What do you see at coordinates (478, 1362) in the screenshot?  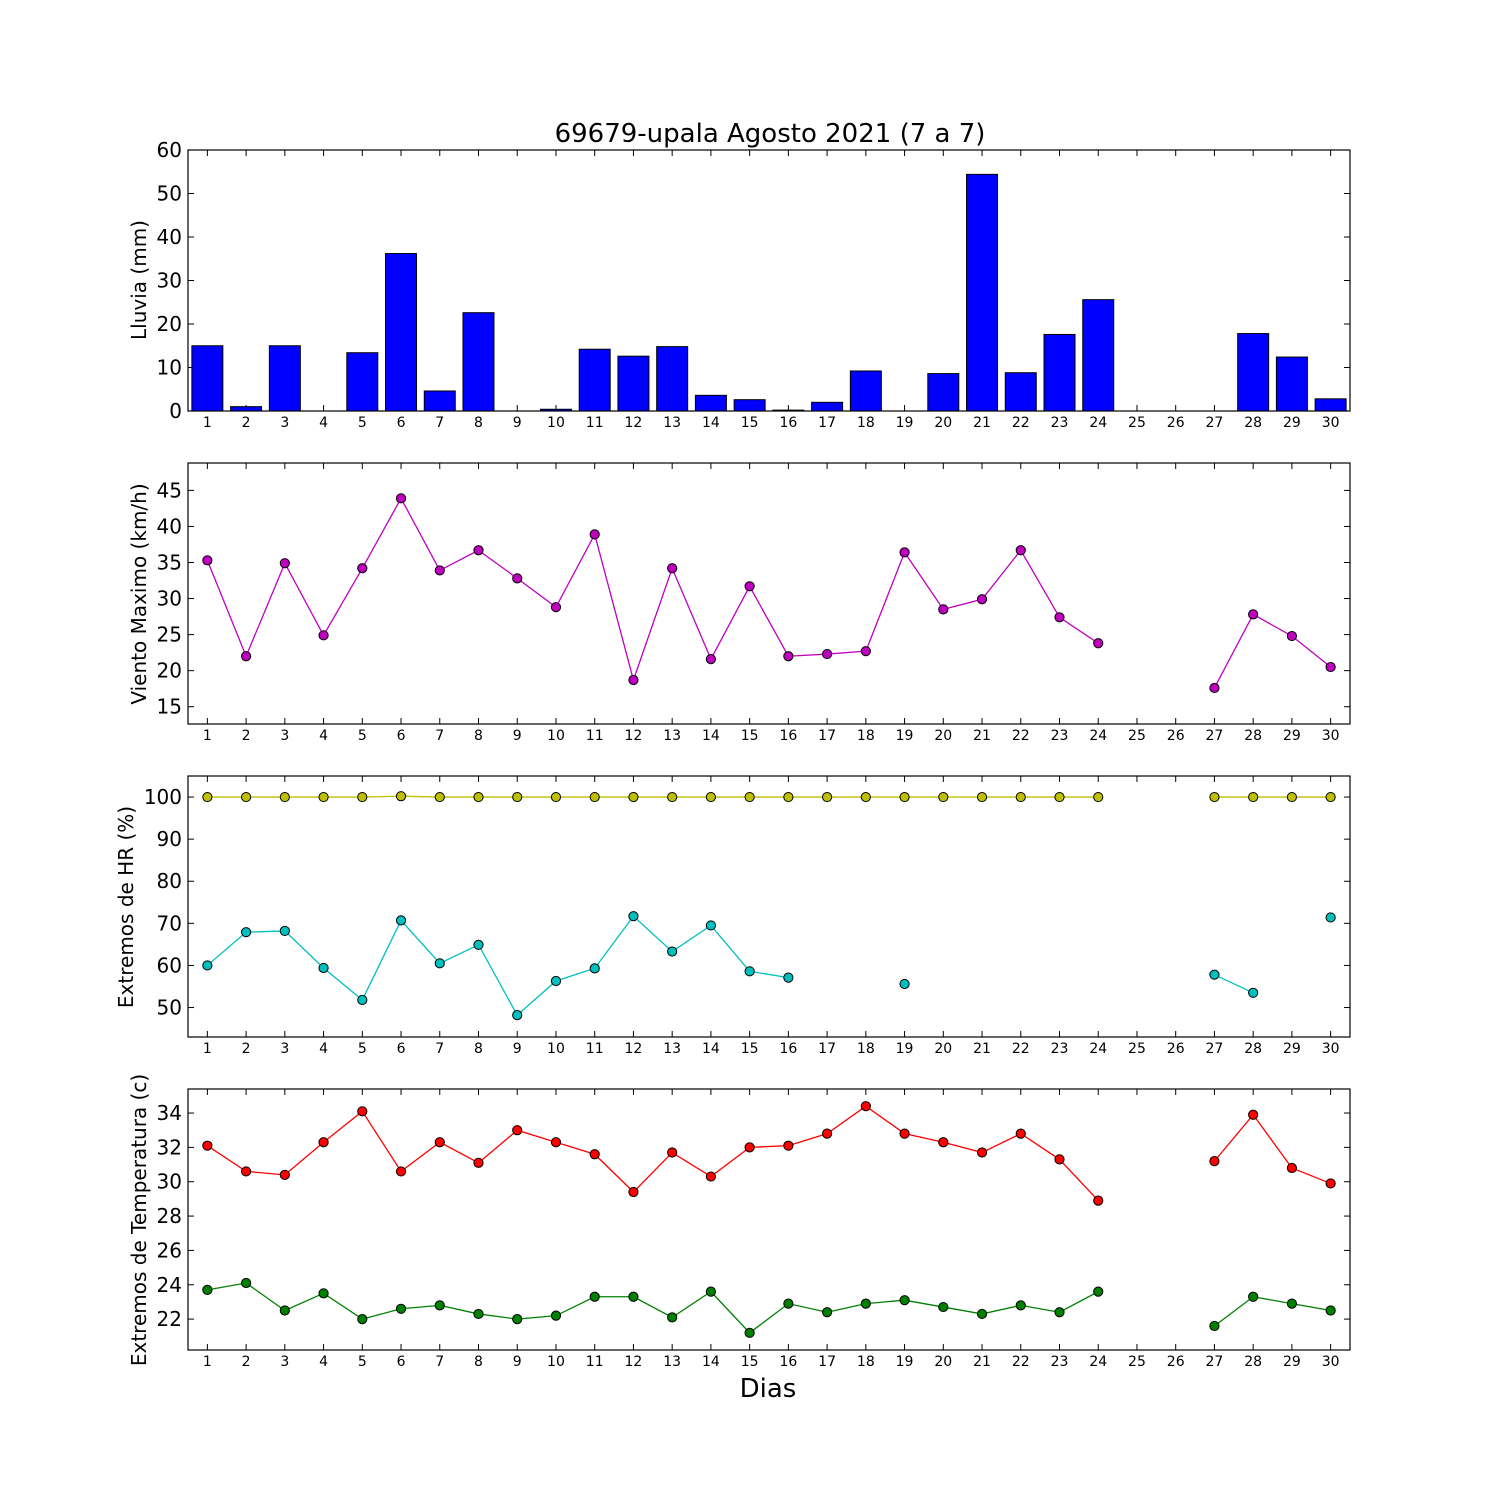 I see `x-tick-label: 8` at bounding box center [478, 1362].